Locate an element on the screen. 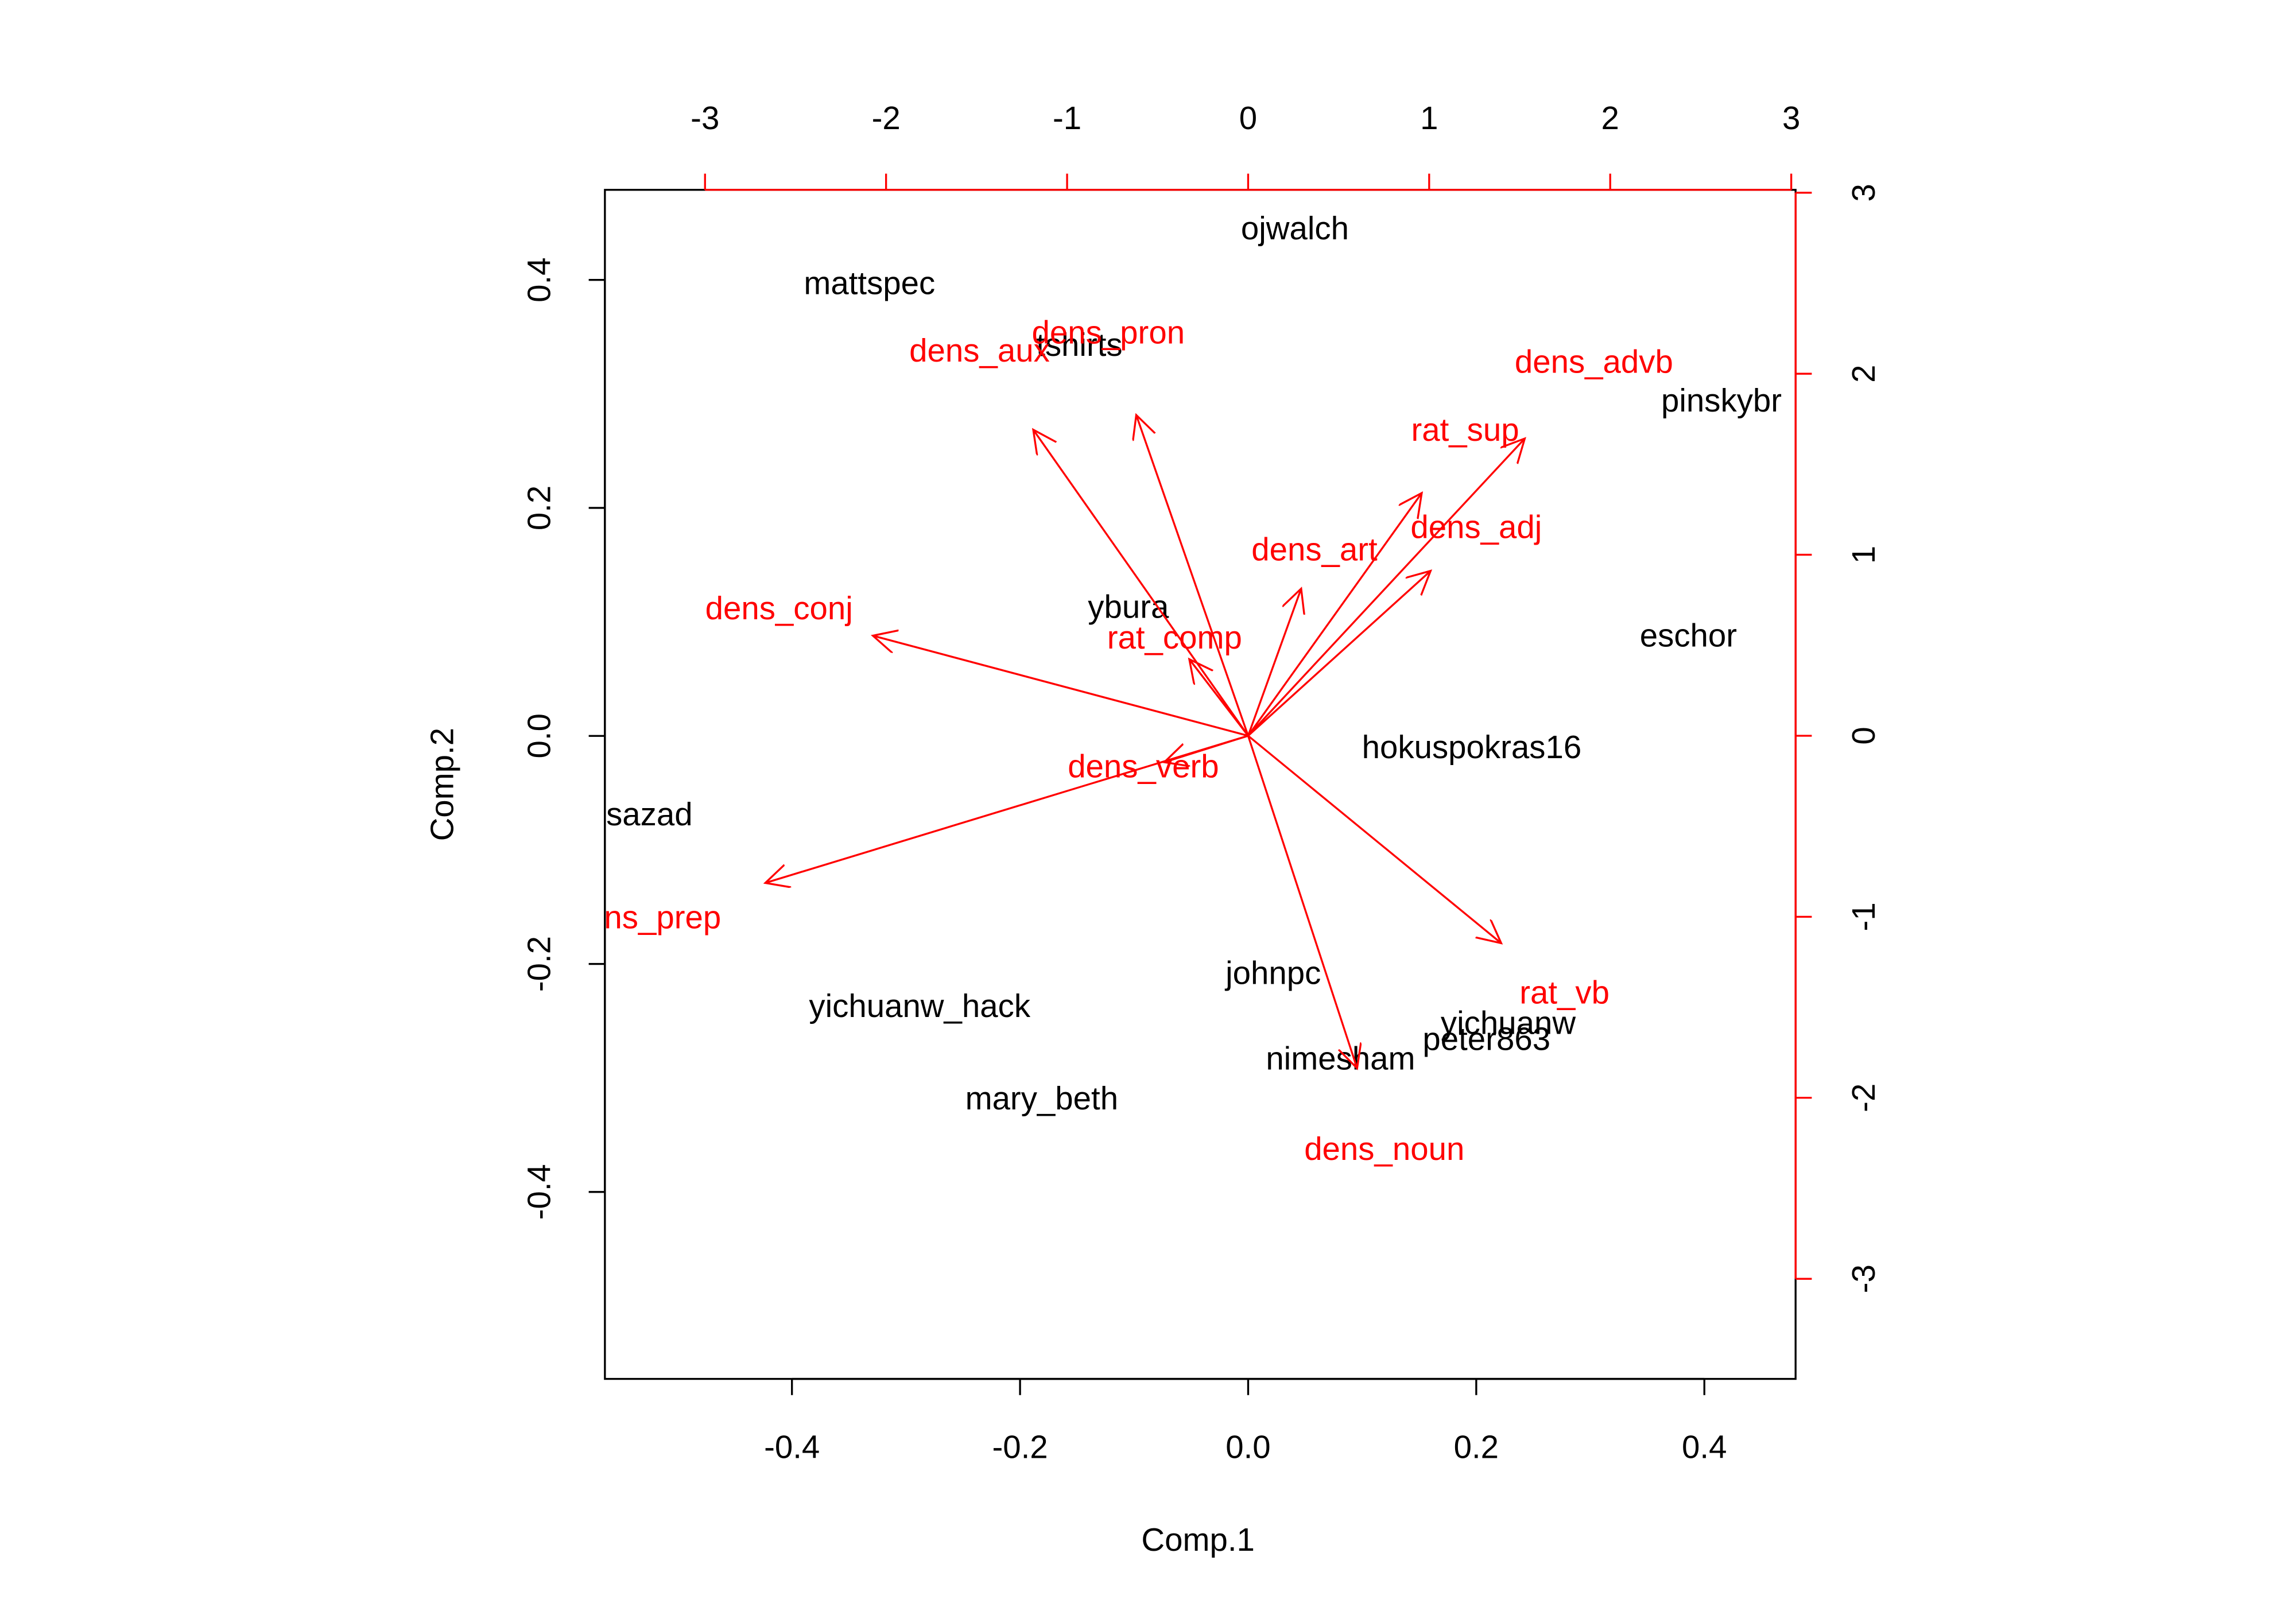 The image size is (2296, 1607). y-tick-label: 0.4 is located at coordinates (539, 279).